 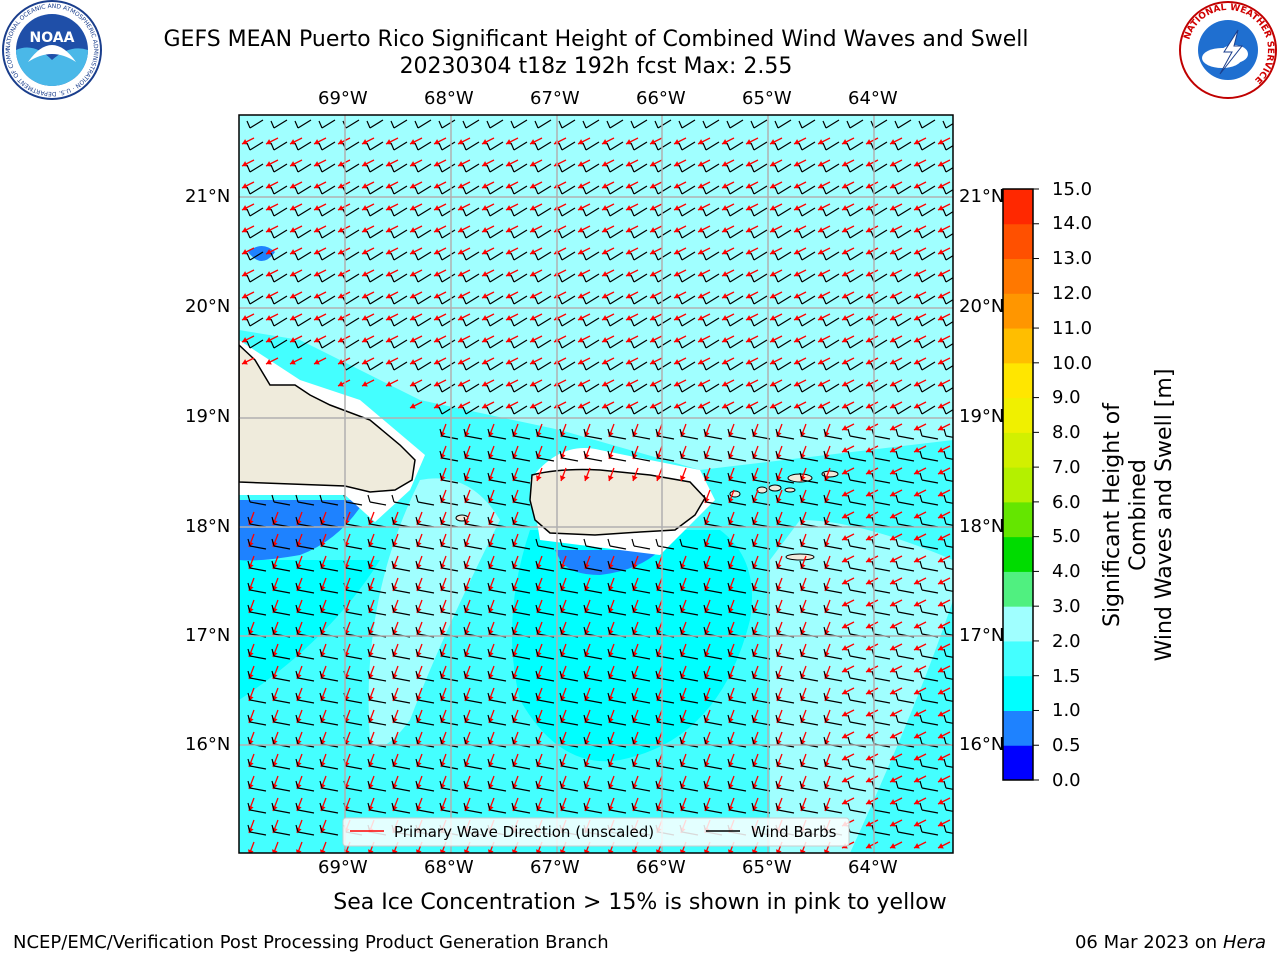 What do you see at coordinates (1072, 328) in the screenshot?
I see `colorbar-tick: 11.0` at bounding box center [1072, 328].